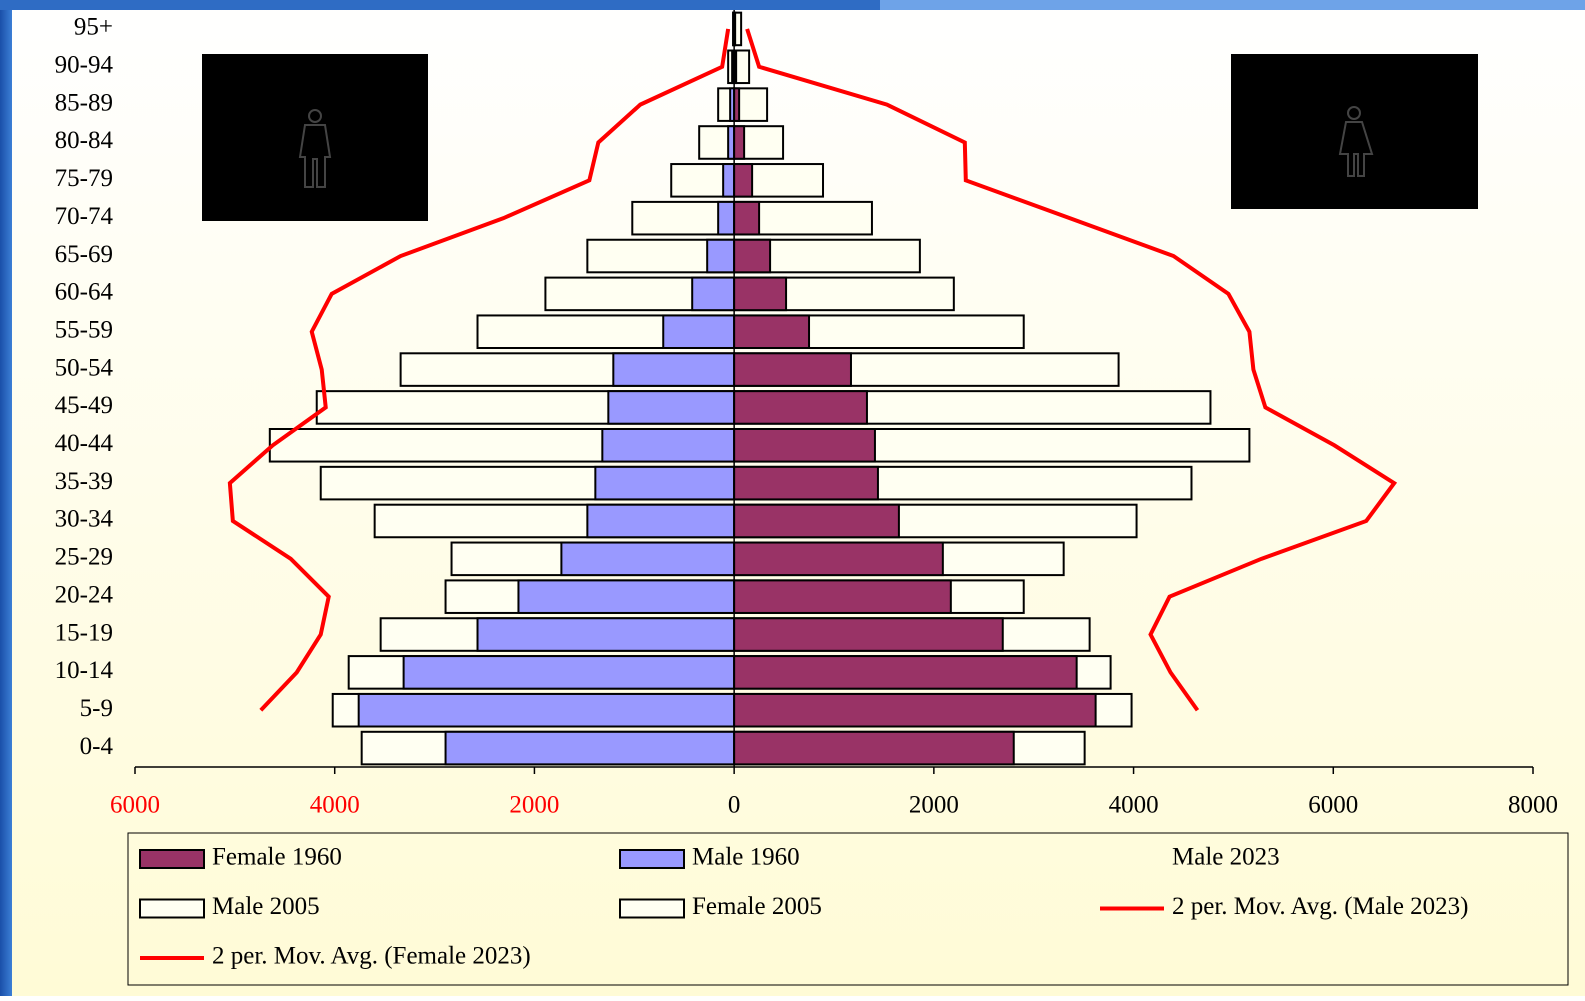  Describe the element at coordinates (84, 367) in the screenshot. I see `y-tick-label: 50-54` at that location.